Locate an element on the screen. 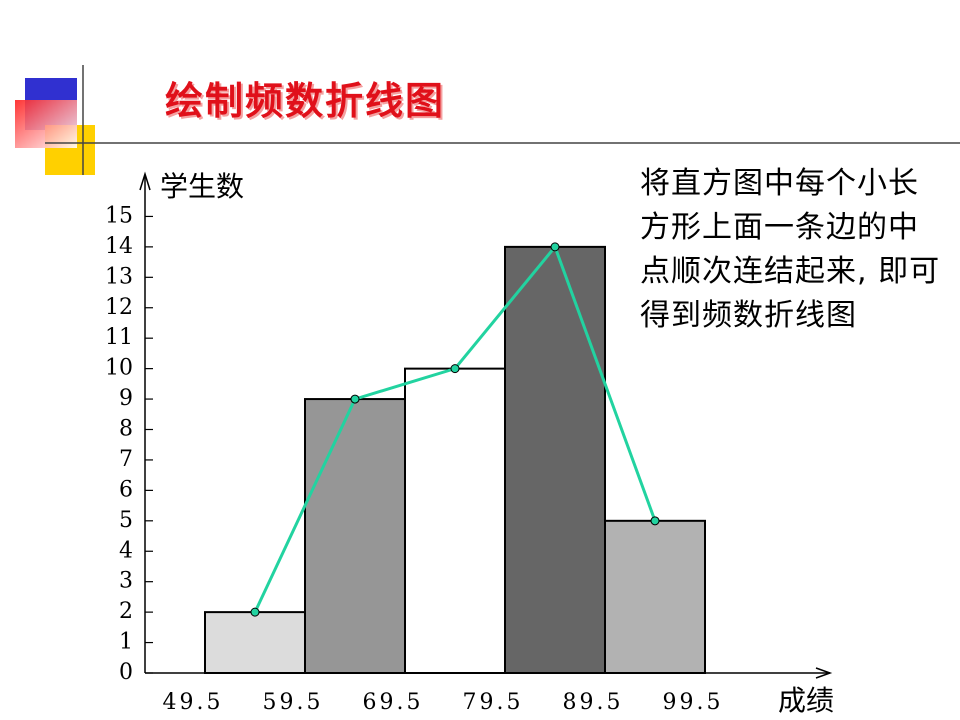 Image resolution: width=960 pixels, height=720 pixels. y-tick-label: 1 is located at coordinates (126, 642).